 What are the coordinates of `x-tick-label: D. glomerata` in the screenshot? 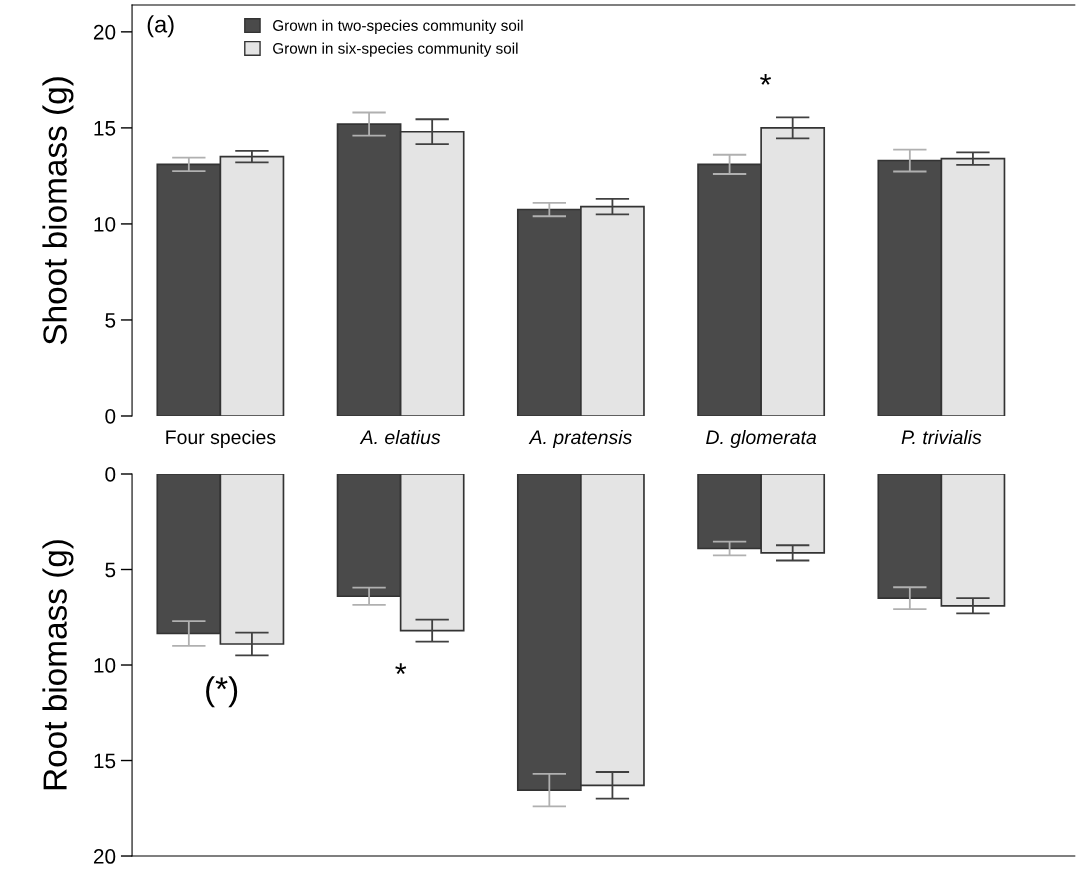 It's located at (761, 438).